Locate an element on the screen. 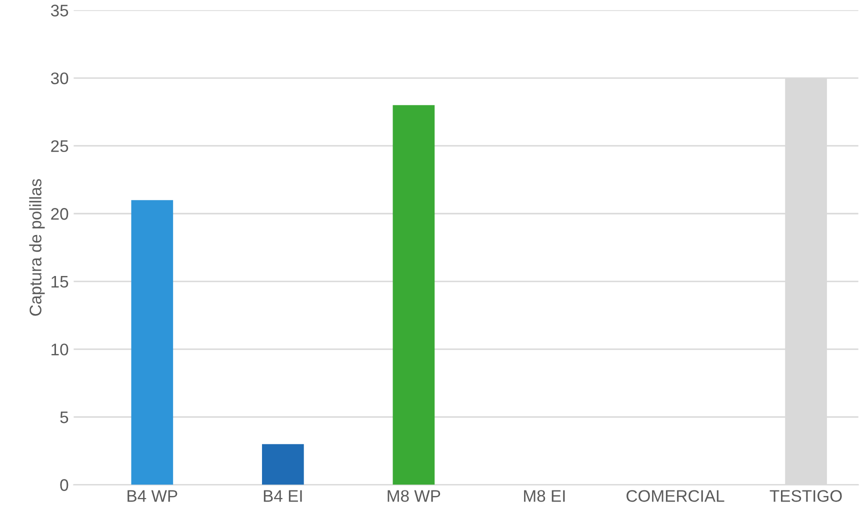 Image resolution: width=867 pixels, height=513 pixels. y-tick-label: 30 is located at coordinates (59, 78).